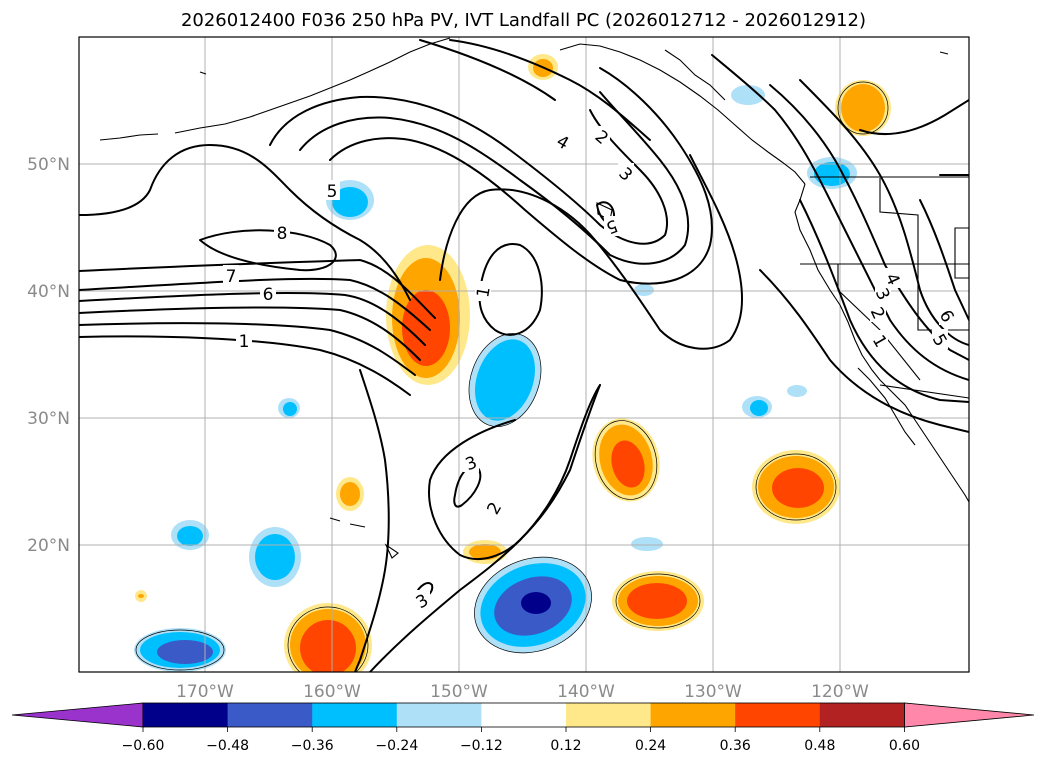  Describe the element at coordinates (332, 692) in the screenshot. I see `lon-label: 160°W` at that location.